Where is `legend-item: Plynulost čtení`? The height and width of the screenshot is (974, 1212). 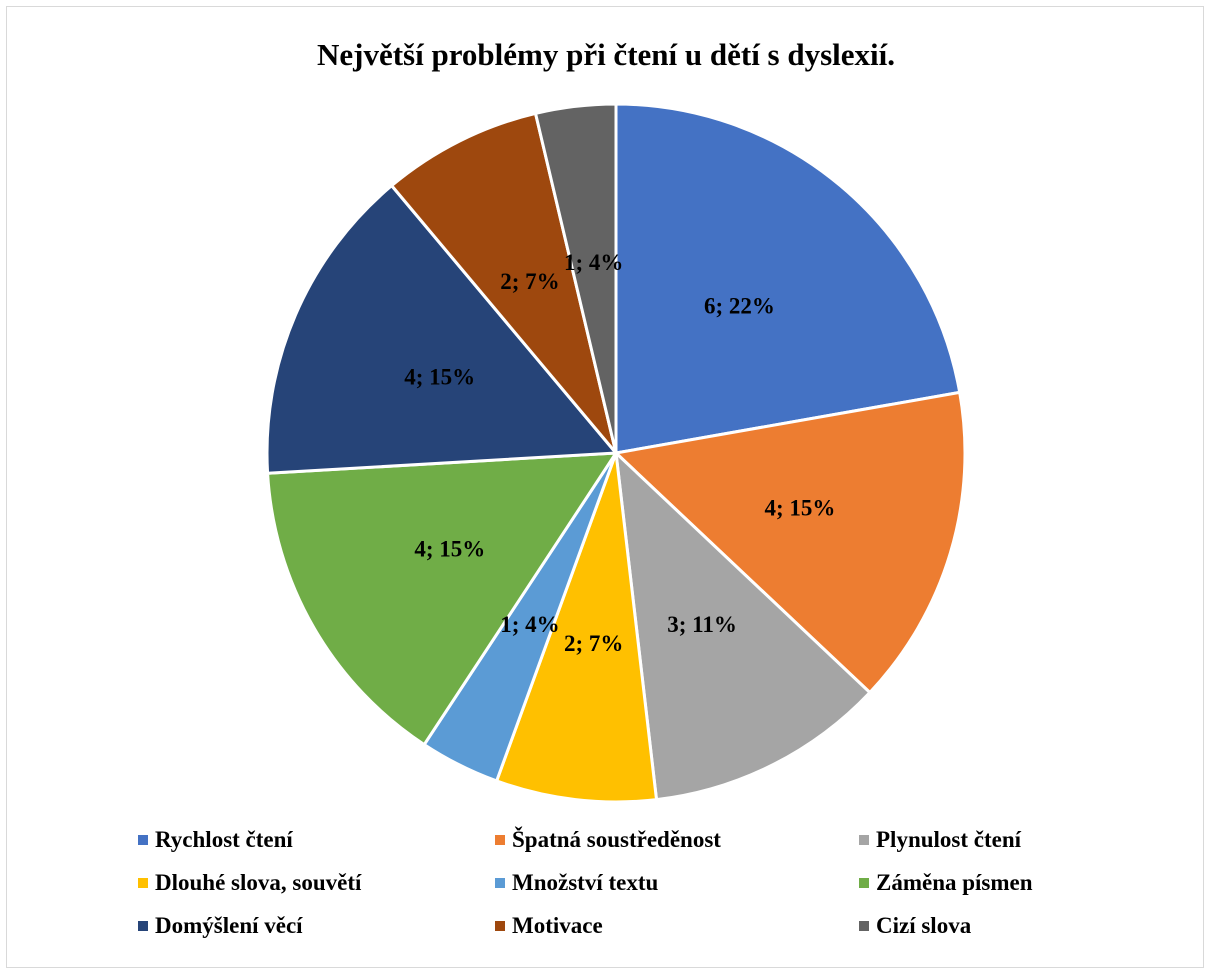 legend-item: Plynulost čtení is located at coordinates (988, 839).